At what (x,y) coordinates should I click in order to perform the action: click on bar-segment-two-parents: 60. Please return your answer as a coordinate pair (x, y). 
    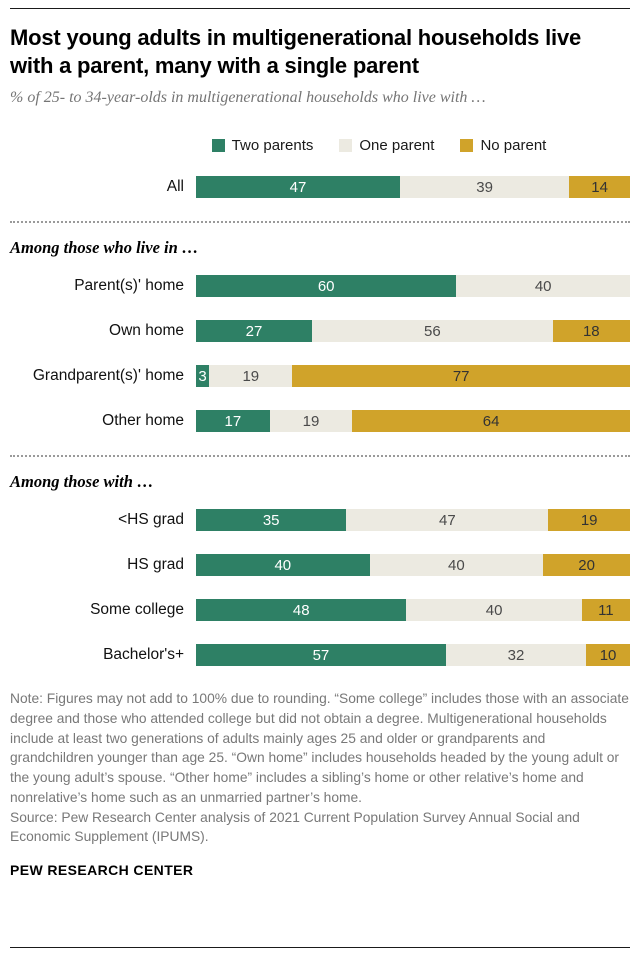
    Looking at the image, I should click on (326, 286).